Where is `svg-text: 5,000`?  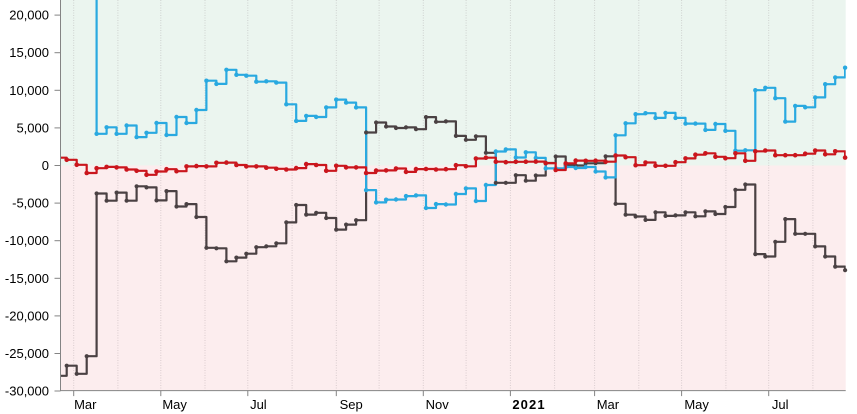 svg-text: 5,000 is located at coordinates (32, 127).